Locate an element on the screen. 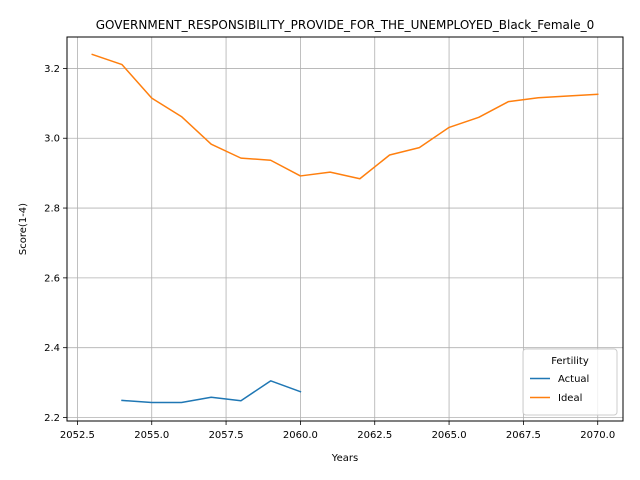  x-tick-label: 2062.5 is located at coordinates (374, 435).